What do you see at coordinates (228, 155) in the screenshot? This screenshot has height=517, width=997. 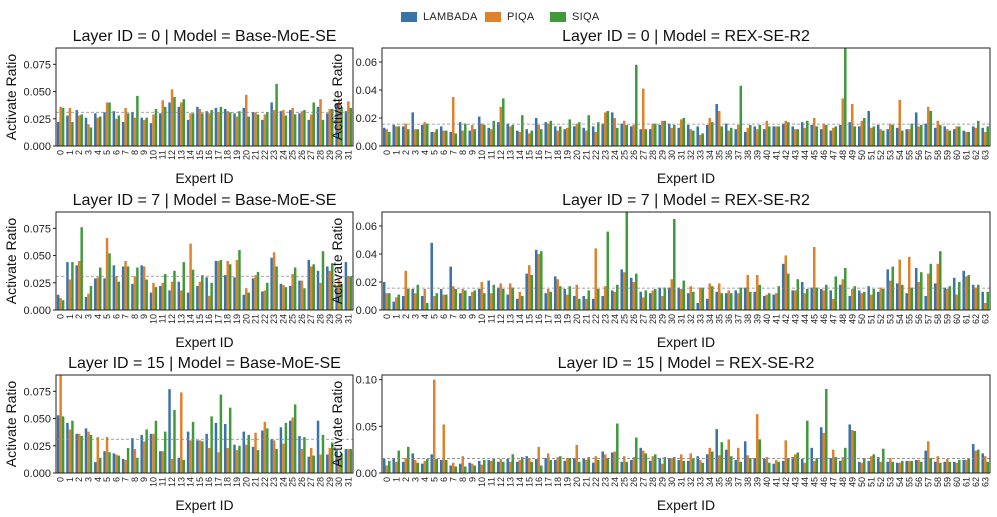 I see `x-tick-label: 18` at bounding box center [228, 155].